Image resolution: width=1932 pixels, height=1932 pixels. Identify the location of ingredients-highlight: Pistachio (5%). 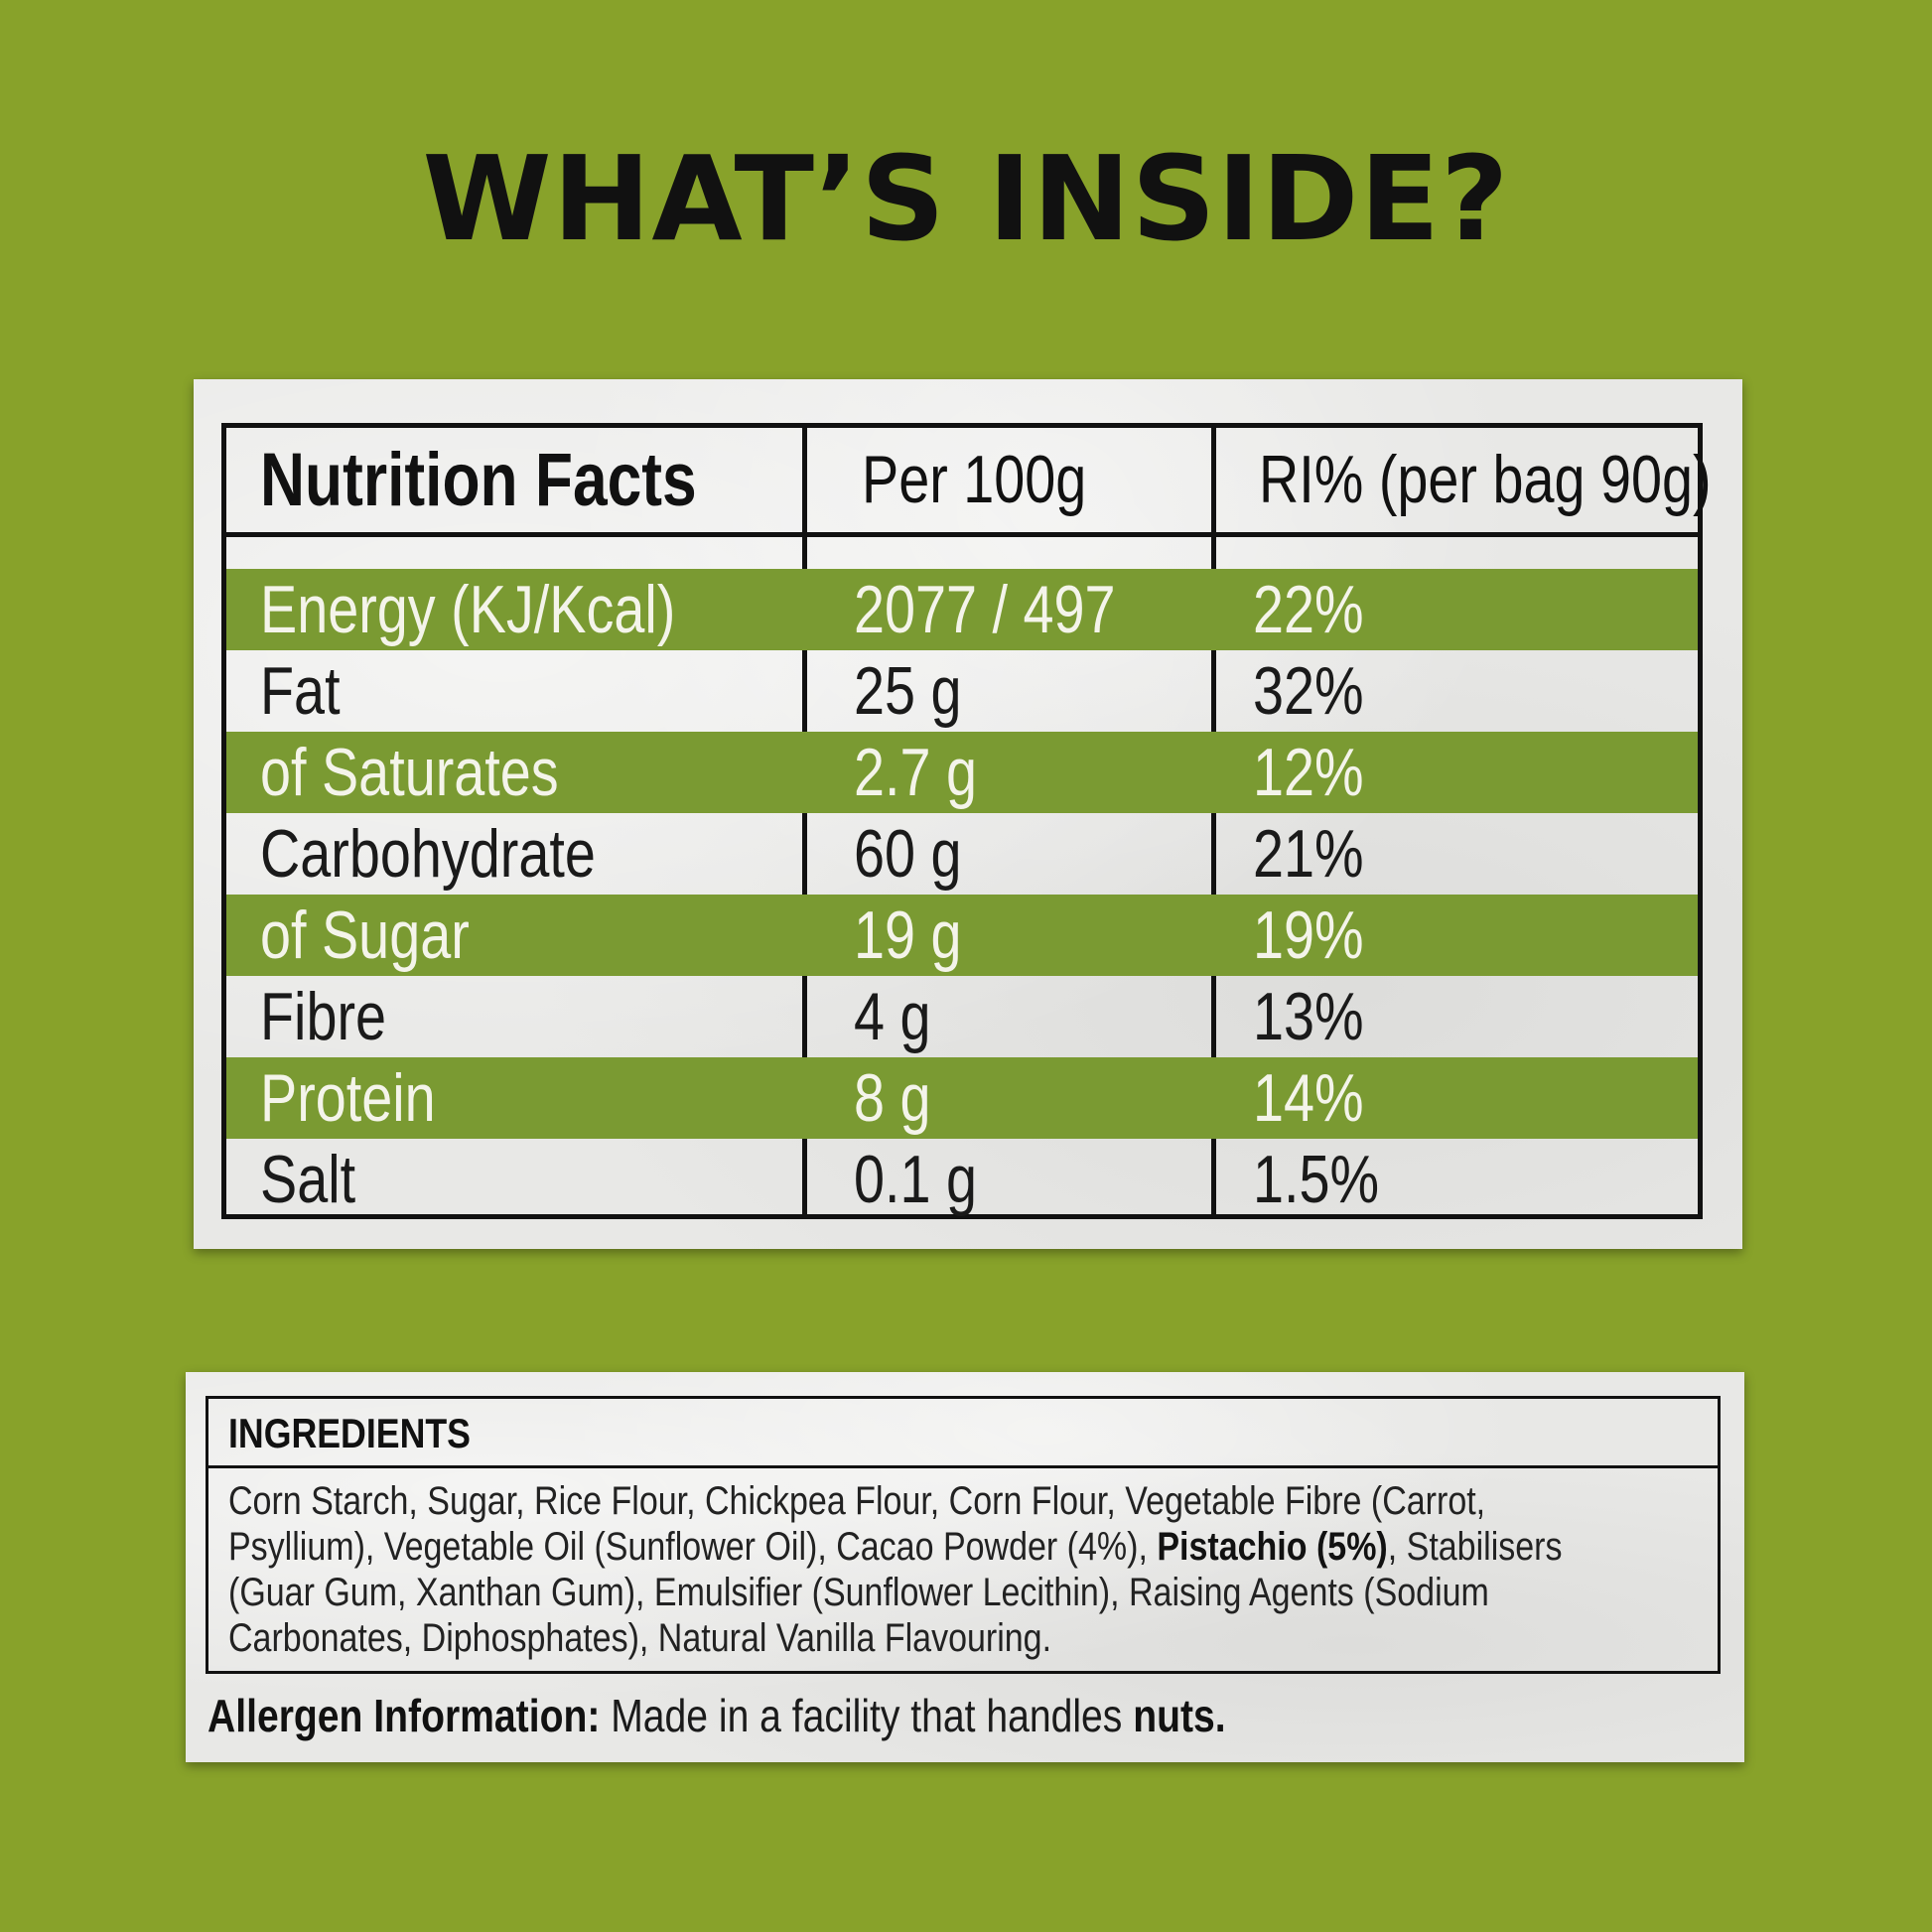
(1273, 1547).